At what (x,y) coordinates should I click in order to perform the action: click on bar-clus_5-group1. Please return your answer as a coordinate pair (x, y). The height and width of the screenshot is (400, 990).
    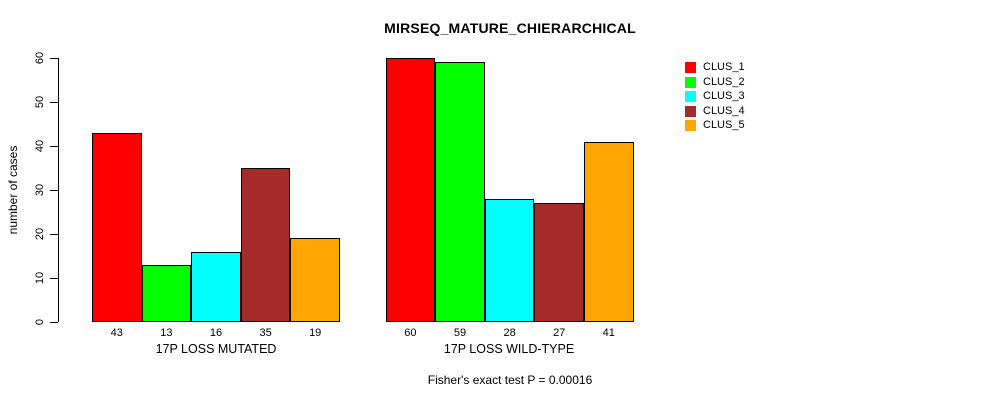
    Looking at the image, I should click on (315, 280).